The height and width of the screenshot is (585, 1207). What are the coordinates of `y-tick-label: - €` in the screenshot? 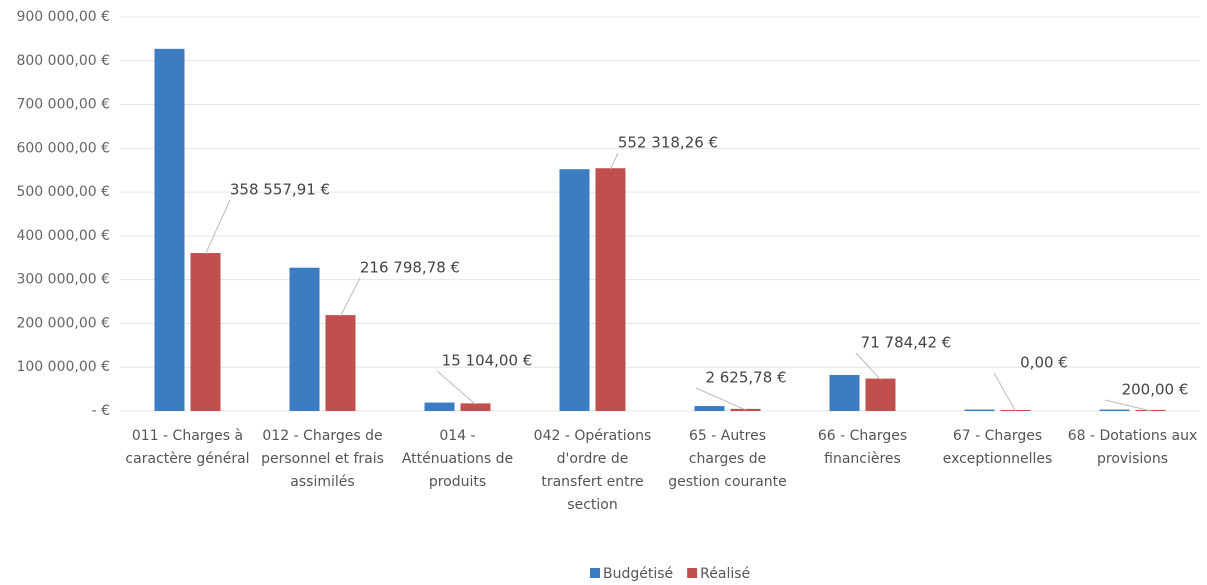 It's located at (101, 411).